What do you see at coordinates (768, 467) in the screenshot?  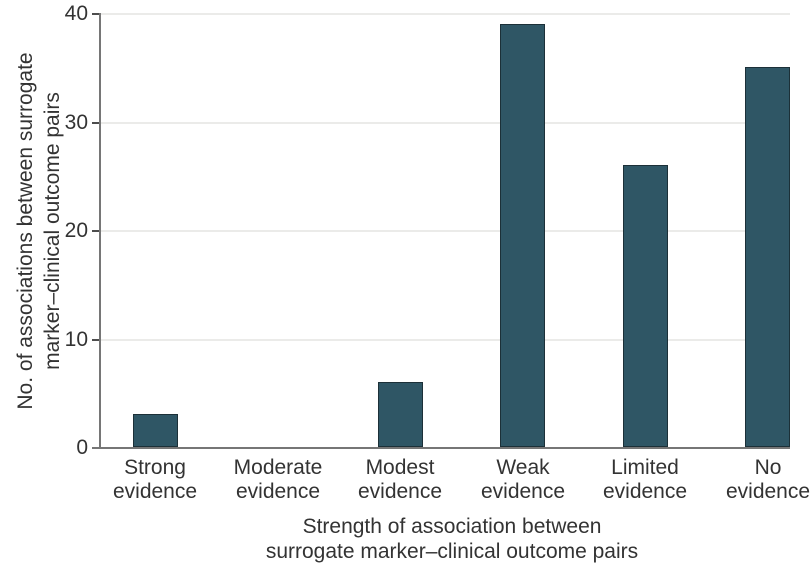 I see `x-category-label-line: No` at bounding box center [768, 467].